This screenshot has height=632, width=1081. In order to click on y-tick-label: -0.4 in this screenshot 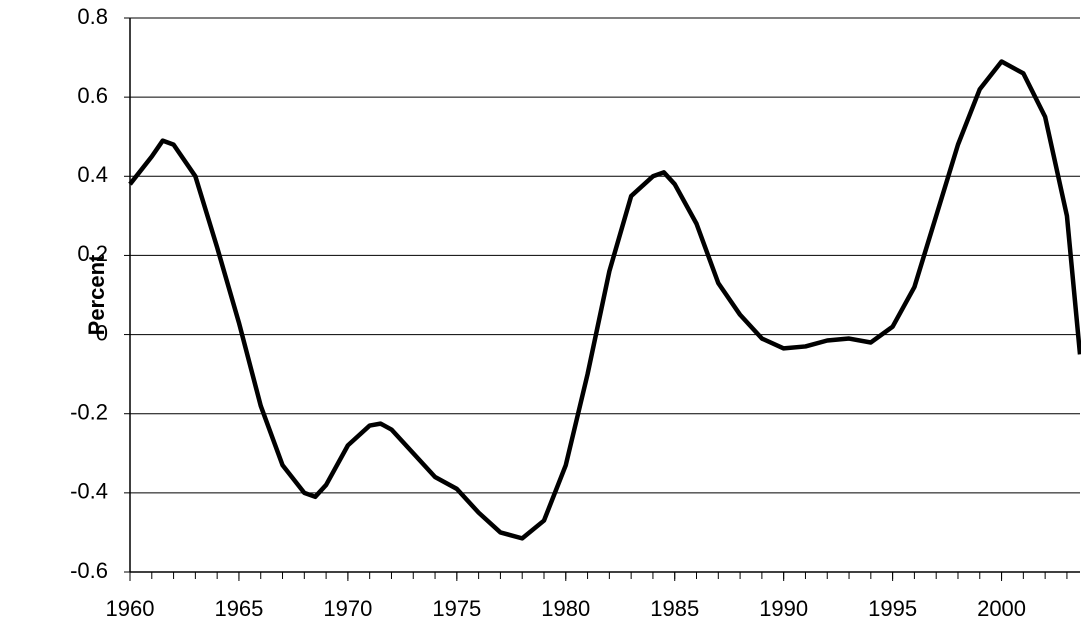, I will do `click(89, 491)`.